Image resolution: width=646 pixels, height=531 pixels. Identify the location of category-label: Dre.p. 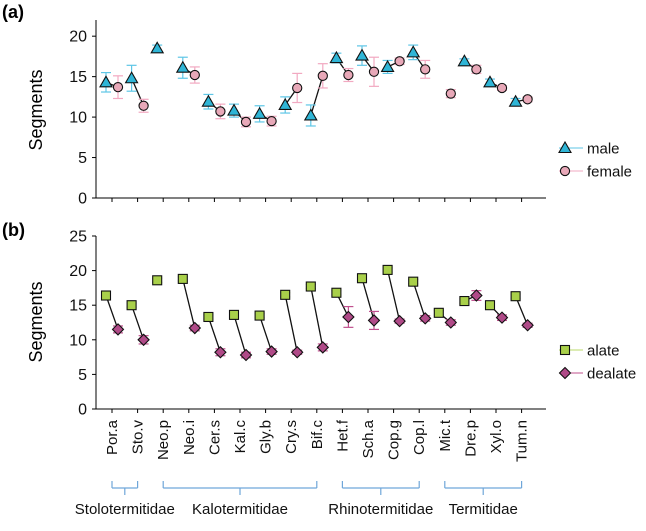
(470, 438).